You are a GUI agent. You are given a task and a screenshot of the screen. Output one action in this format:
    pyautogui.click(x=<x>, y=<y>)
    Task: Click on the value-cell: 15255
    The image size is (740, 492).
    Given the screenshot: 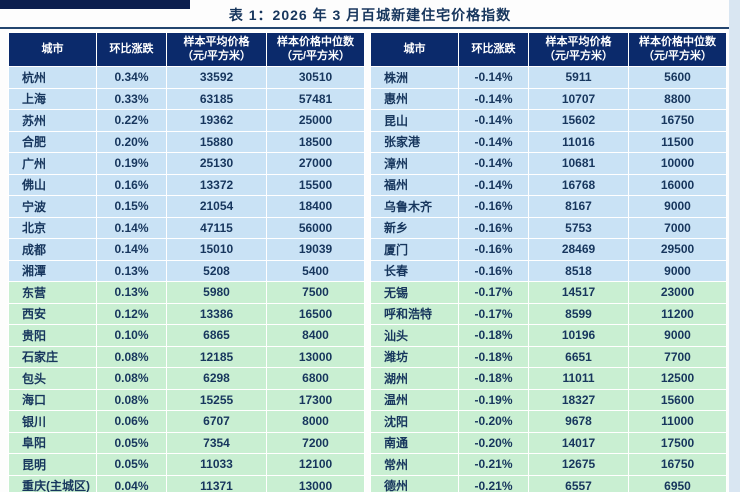 What is the action you would take?
    pyautogui.click(x=216, y=399)
    